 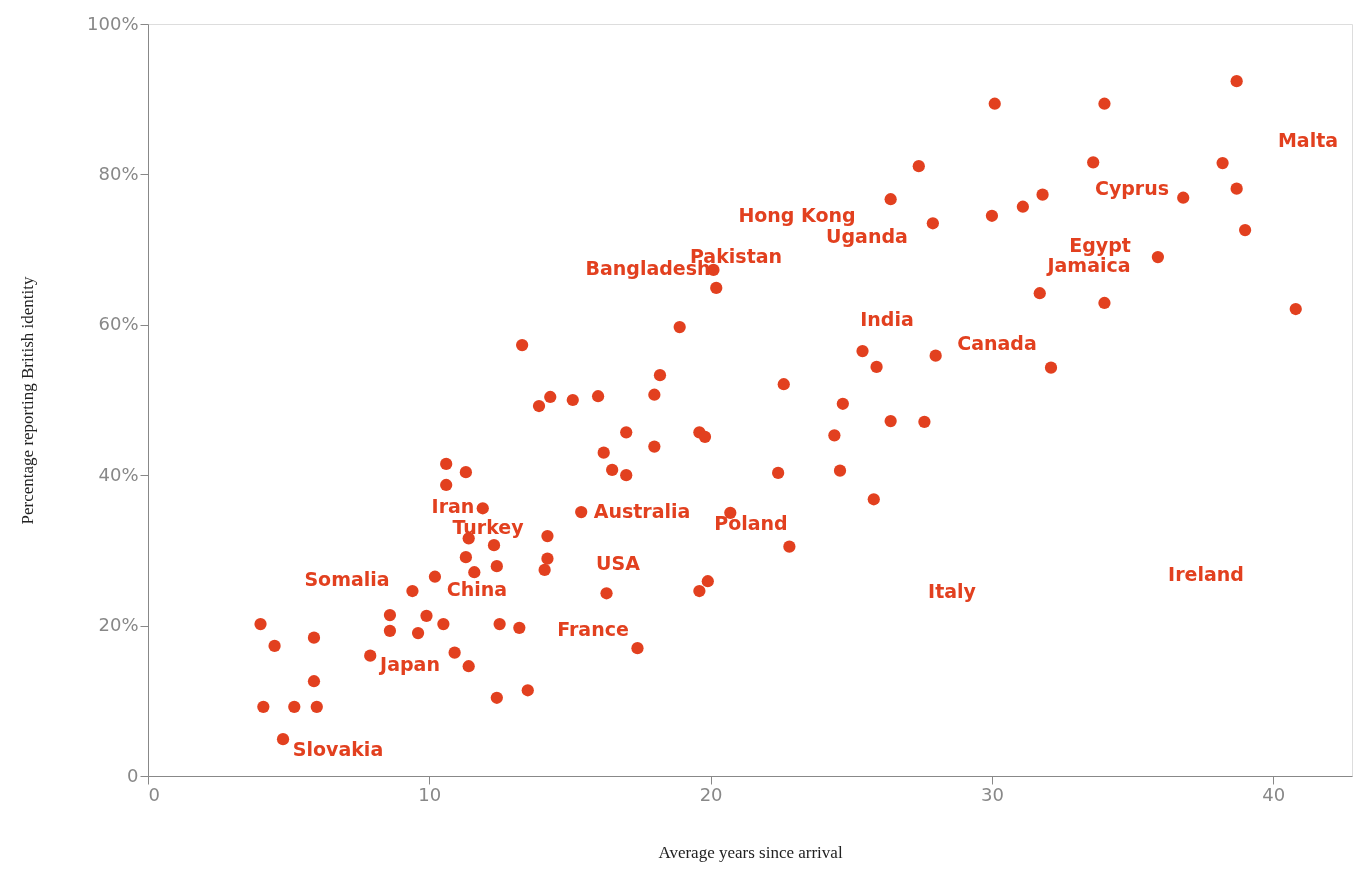 What do you see at coordinates (887, 319) in the screenshot?
I see `annotation: India` at bounding box center [887, 319].